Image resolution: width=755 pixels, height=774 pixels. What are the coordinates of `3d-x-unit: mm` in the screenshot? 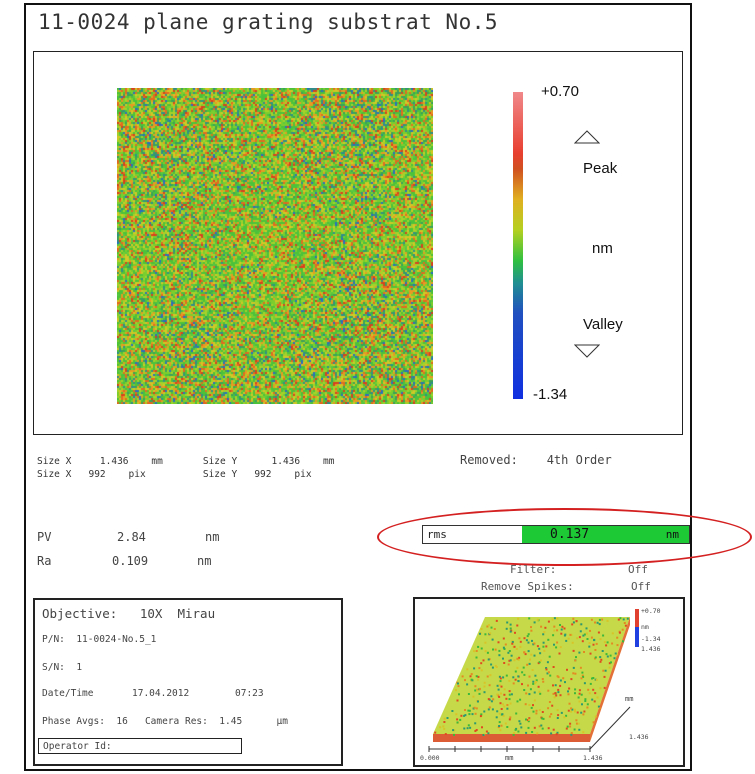 It's located at (509, 758).